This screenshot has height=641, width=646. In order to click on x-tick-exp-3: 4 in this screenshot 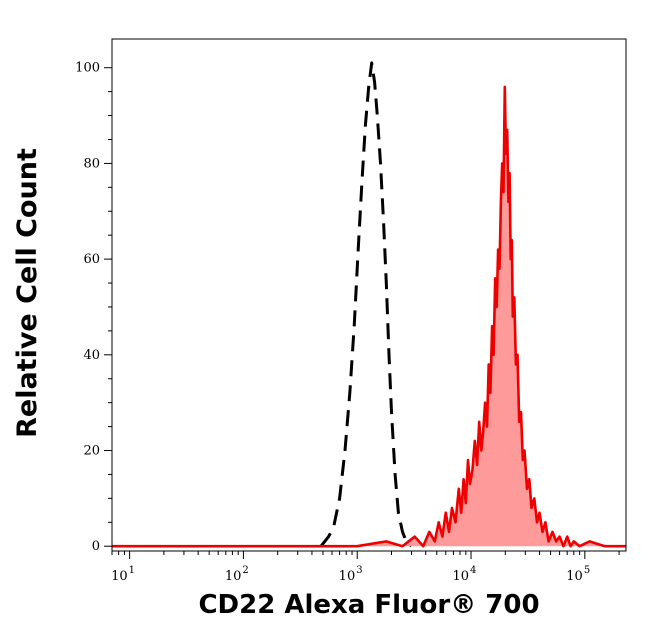, I will do `click(473, 570)`.